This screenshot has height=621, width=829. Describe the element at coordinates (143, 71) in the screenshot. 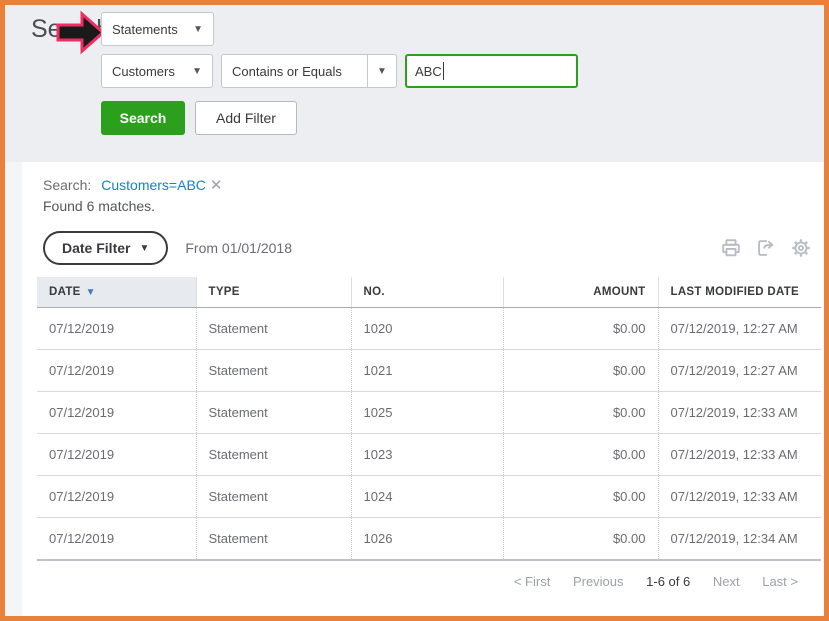

I see `filter-field-value: Customers` at that location.